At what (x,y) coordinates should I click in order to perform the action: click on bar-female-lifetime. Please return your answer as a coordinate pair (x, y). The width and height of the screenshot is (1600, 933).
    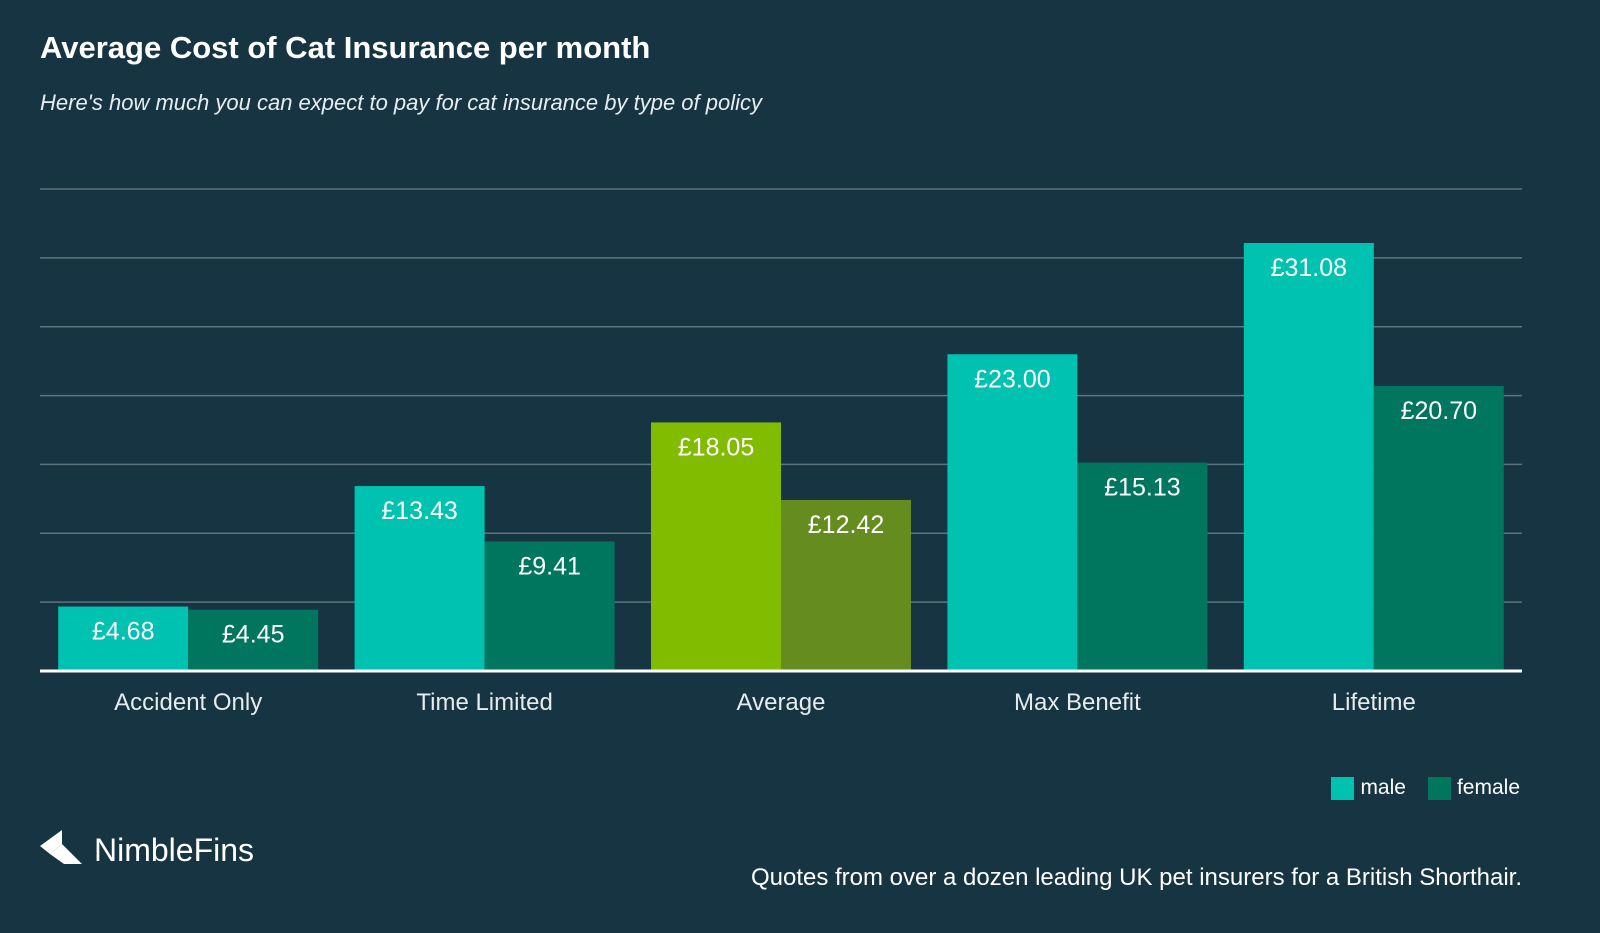
    Looking at the image, I should click on (1438, 528).